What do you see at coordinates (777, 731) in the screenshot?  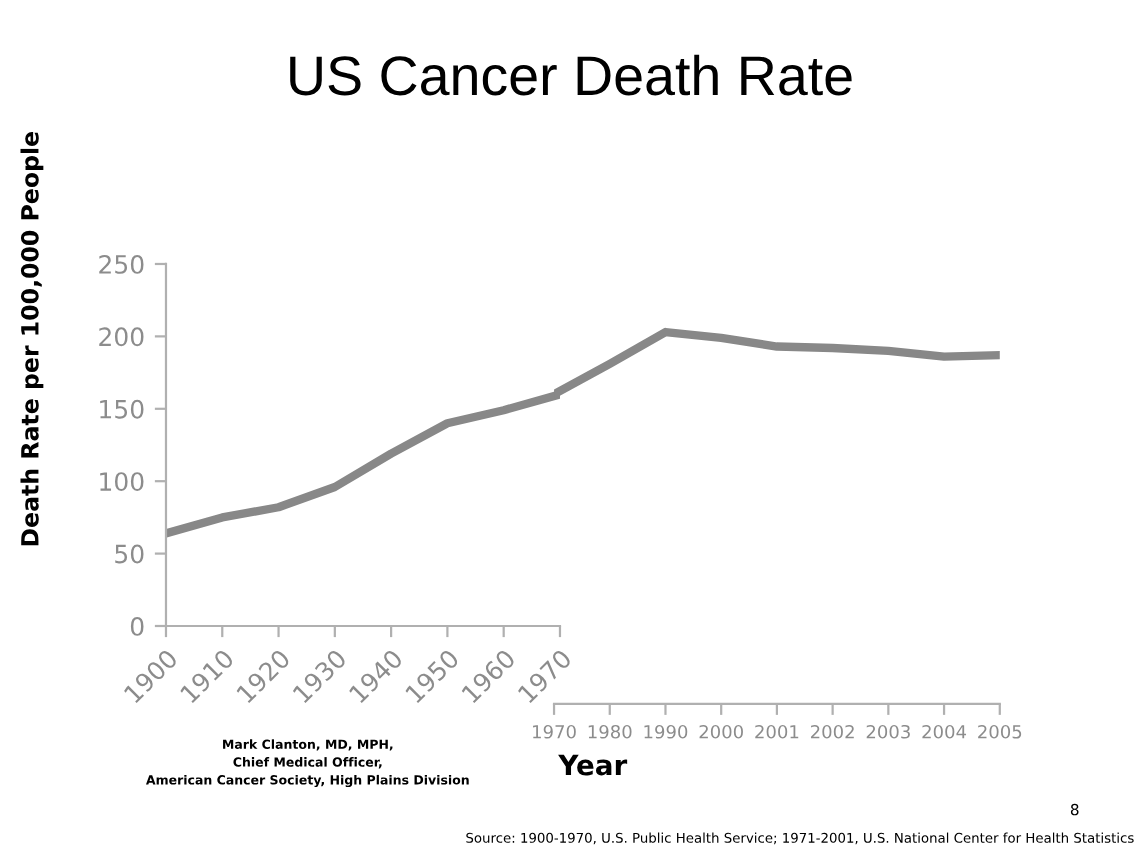 I see `x-tick-label: 2001` at bounding box center [777, 731].